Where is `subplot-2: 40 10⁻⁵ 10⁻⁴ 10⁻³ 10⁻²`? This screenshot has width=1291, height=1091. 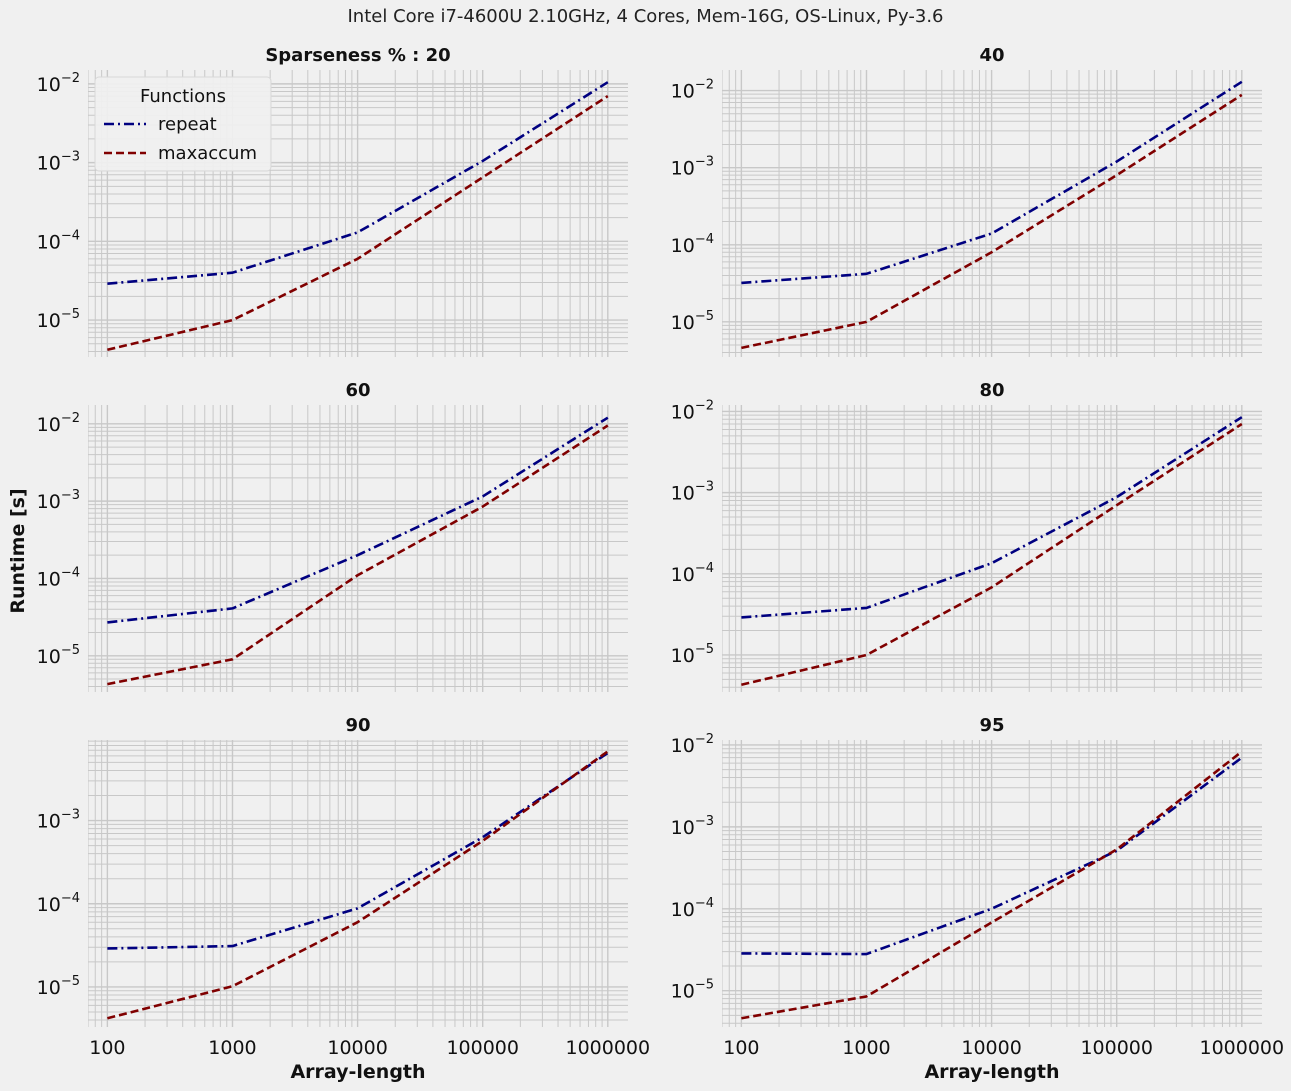
subplot-2: 40 10⁻⁵ 10⁻⁴ 10⁻³ 10⁻² is located at coordinates (966, 201).